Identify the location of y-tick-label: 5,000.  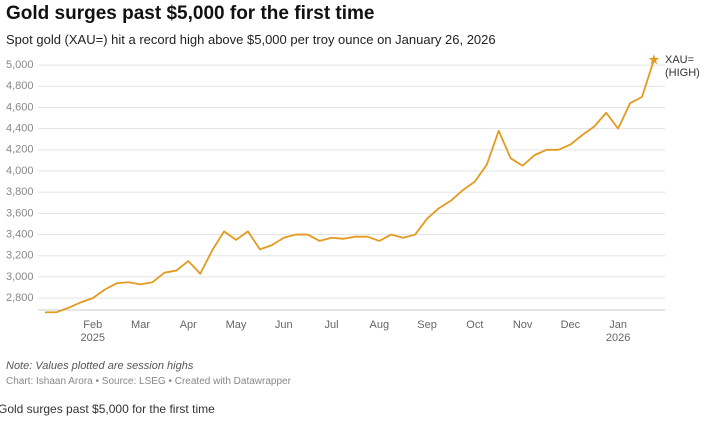
(20, 65).